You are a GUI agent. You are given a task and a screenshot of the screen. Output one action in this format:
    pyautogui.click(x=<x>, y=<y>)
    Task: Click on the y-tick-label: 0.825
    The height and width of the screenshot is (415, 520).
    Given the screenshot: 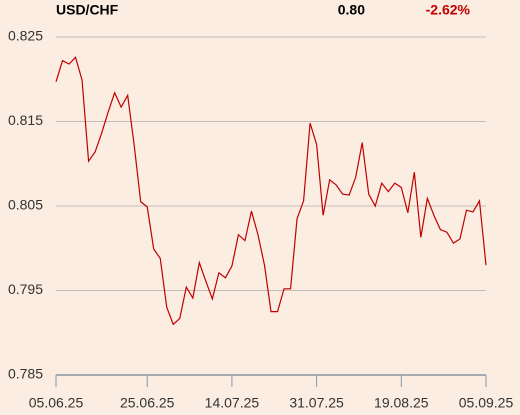 What is the action you would take?
    pyautogui.click(x=25, y=36)
    